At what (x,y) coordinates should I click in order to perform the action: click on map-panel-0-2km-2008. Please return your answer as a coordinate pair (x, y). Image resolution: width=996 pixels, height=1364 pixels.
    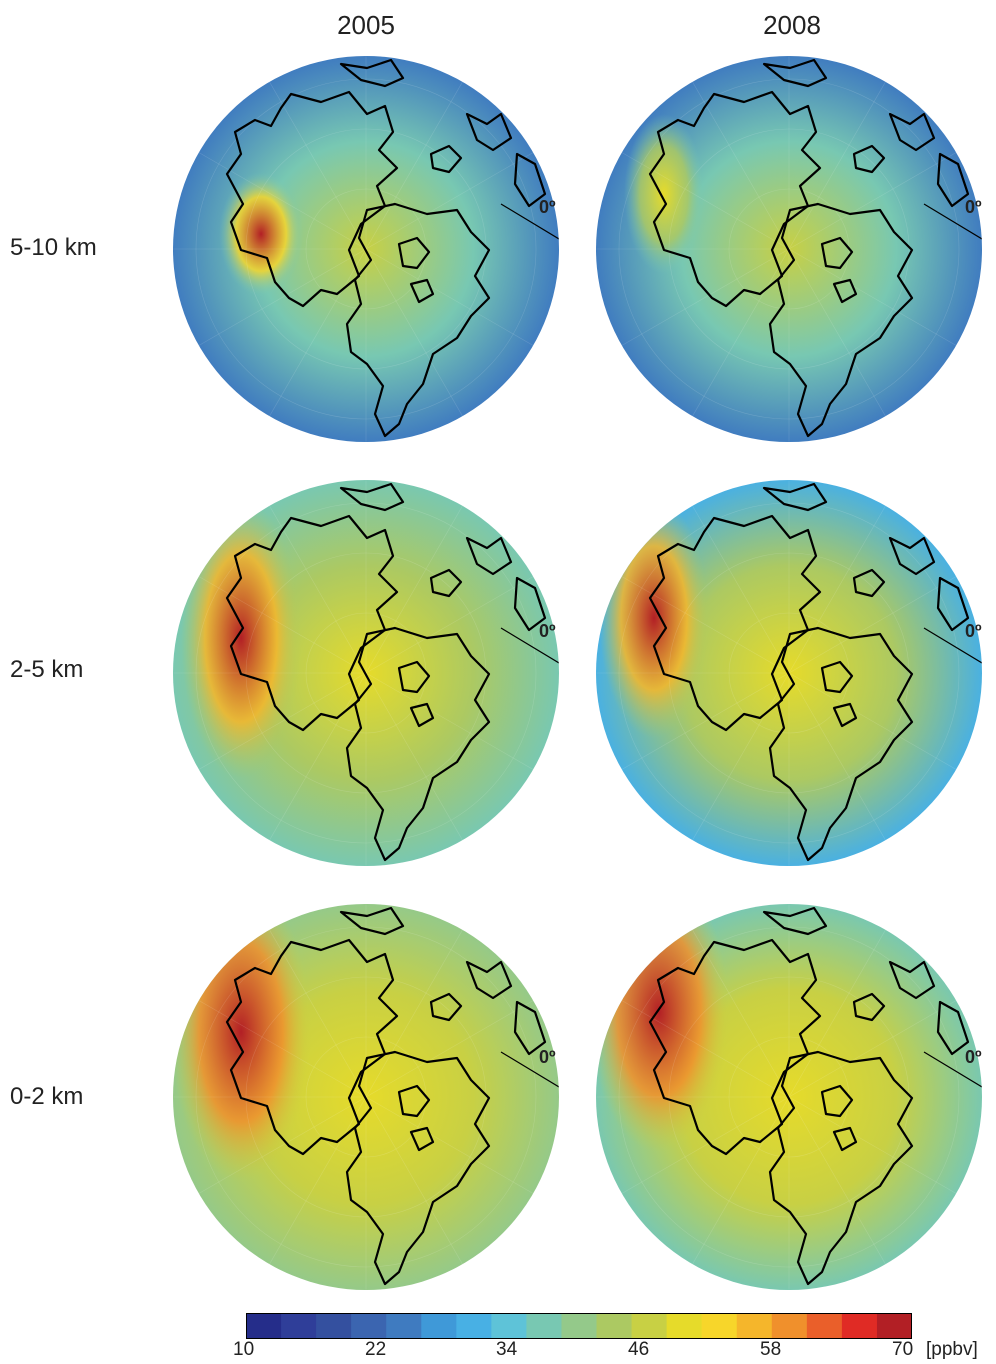
    Looking at the image, I should click on (789, 1097).